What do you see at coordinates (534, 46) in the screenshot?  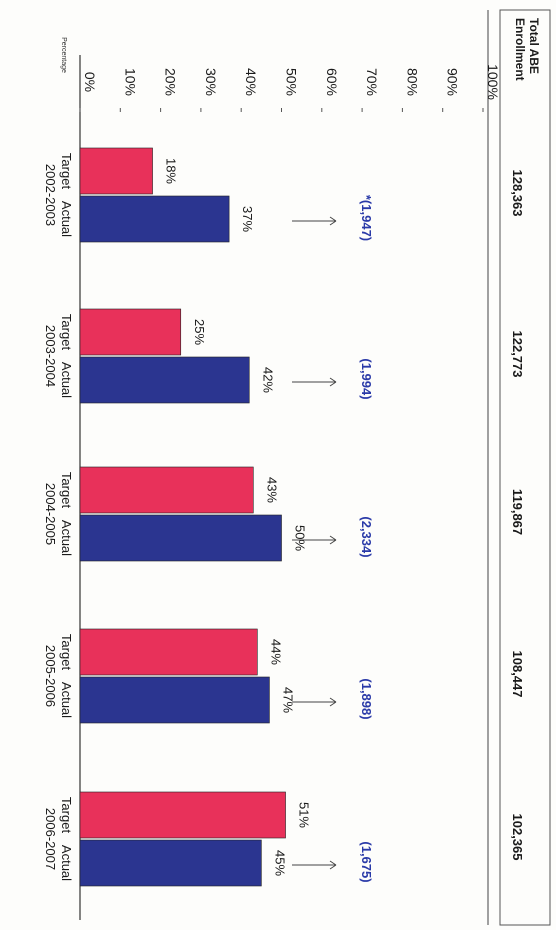 I see `enrollment-header-line1: Total ABE` at bounding box center [534, 46].